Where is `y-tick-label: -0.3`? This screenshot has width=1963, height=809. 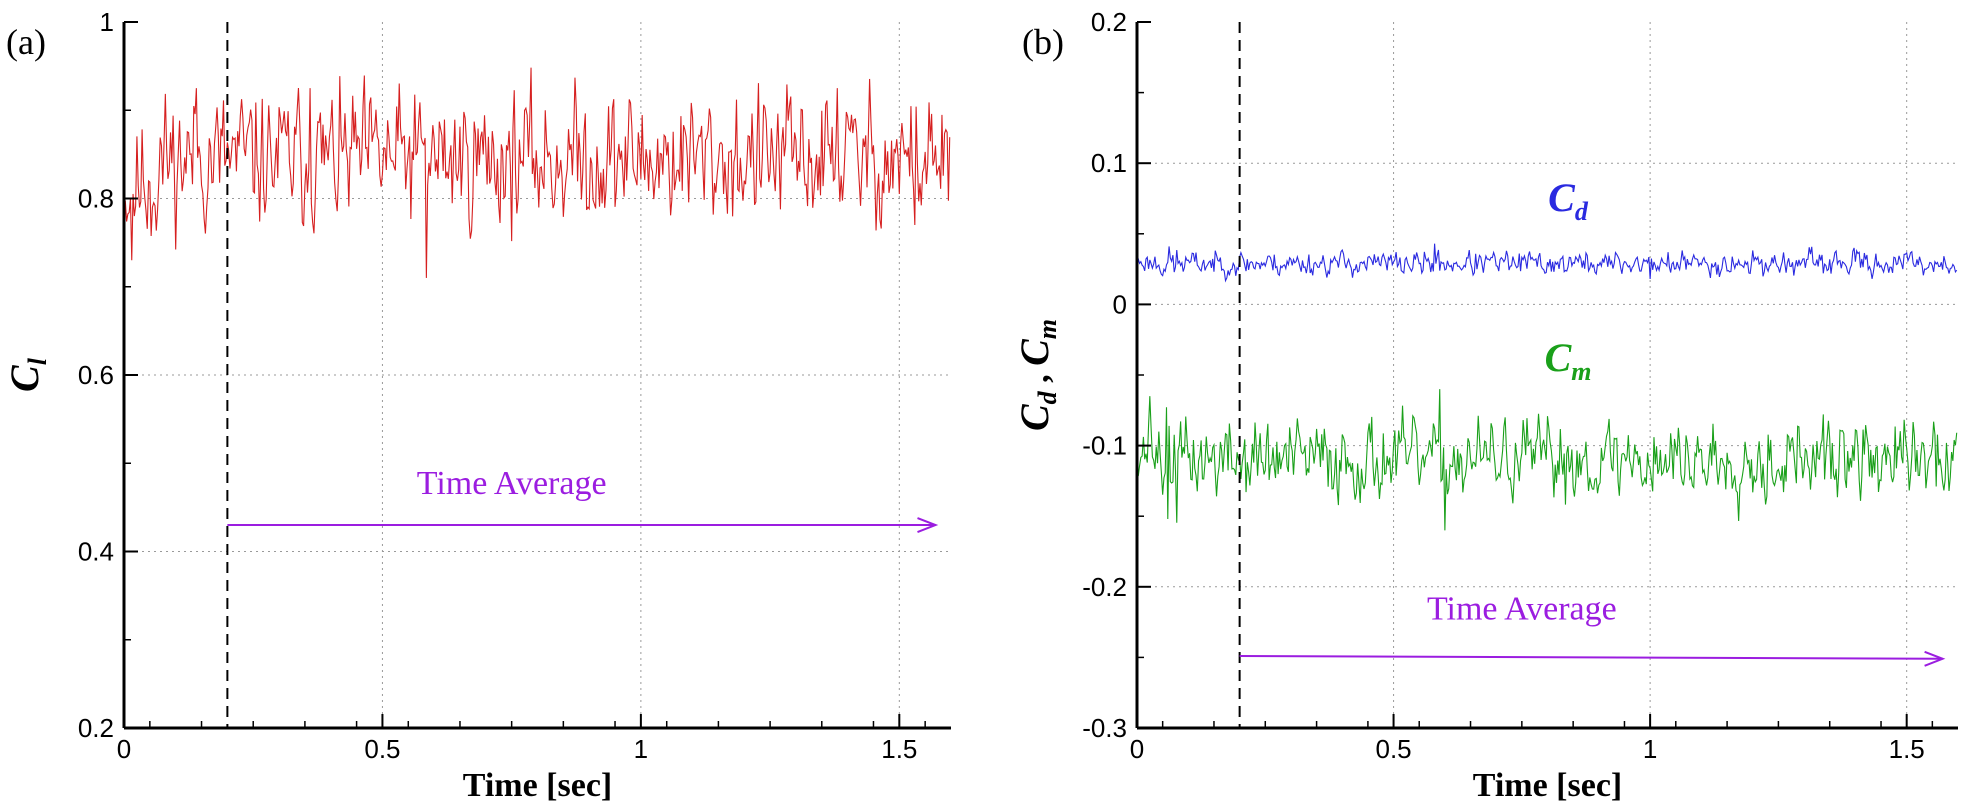 y-tick-label: -0.3 is located at coordinates (1104, 728).